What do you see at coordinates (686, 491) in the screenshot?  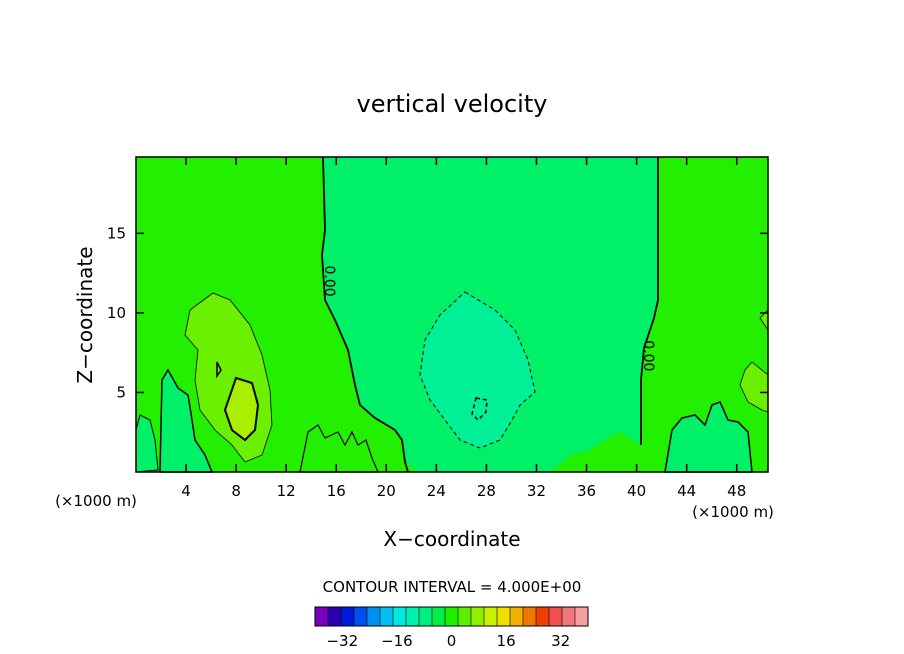 I see `x-tick-label: 44` at bounding box center [686, 491].